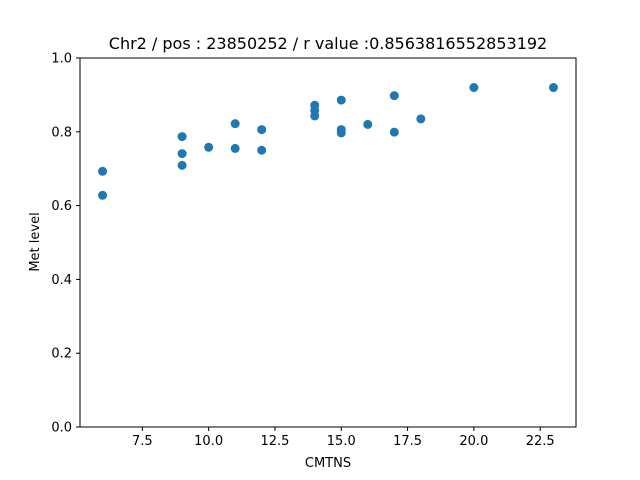 The image size is (640, 480). I want to click on x-tick-label: 7.5, so click(142, 441).